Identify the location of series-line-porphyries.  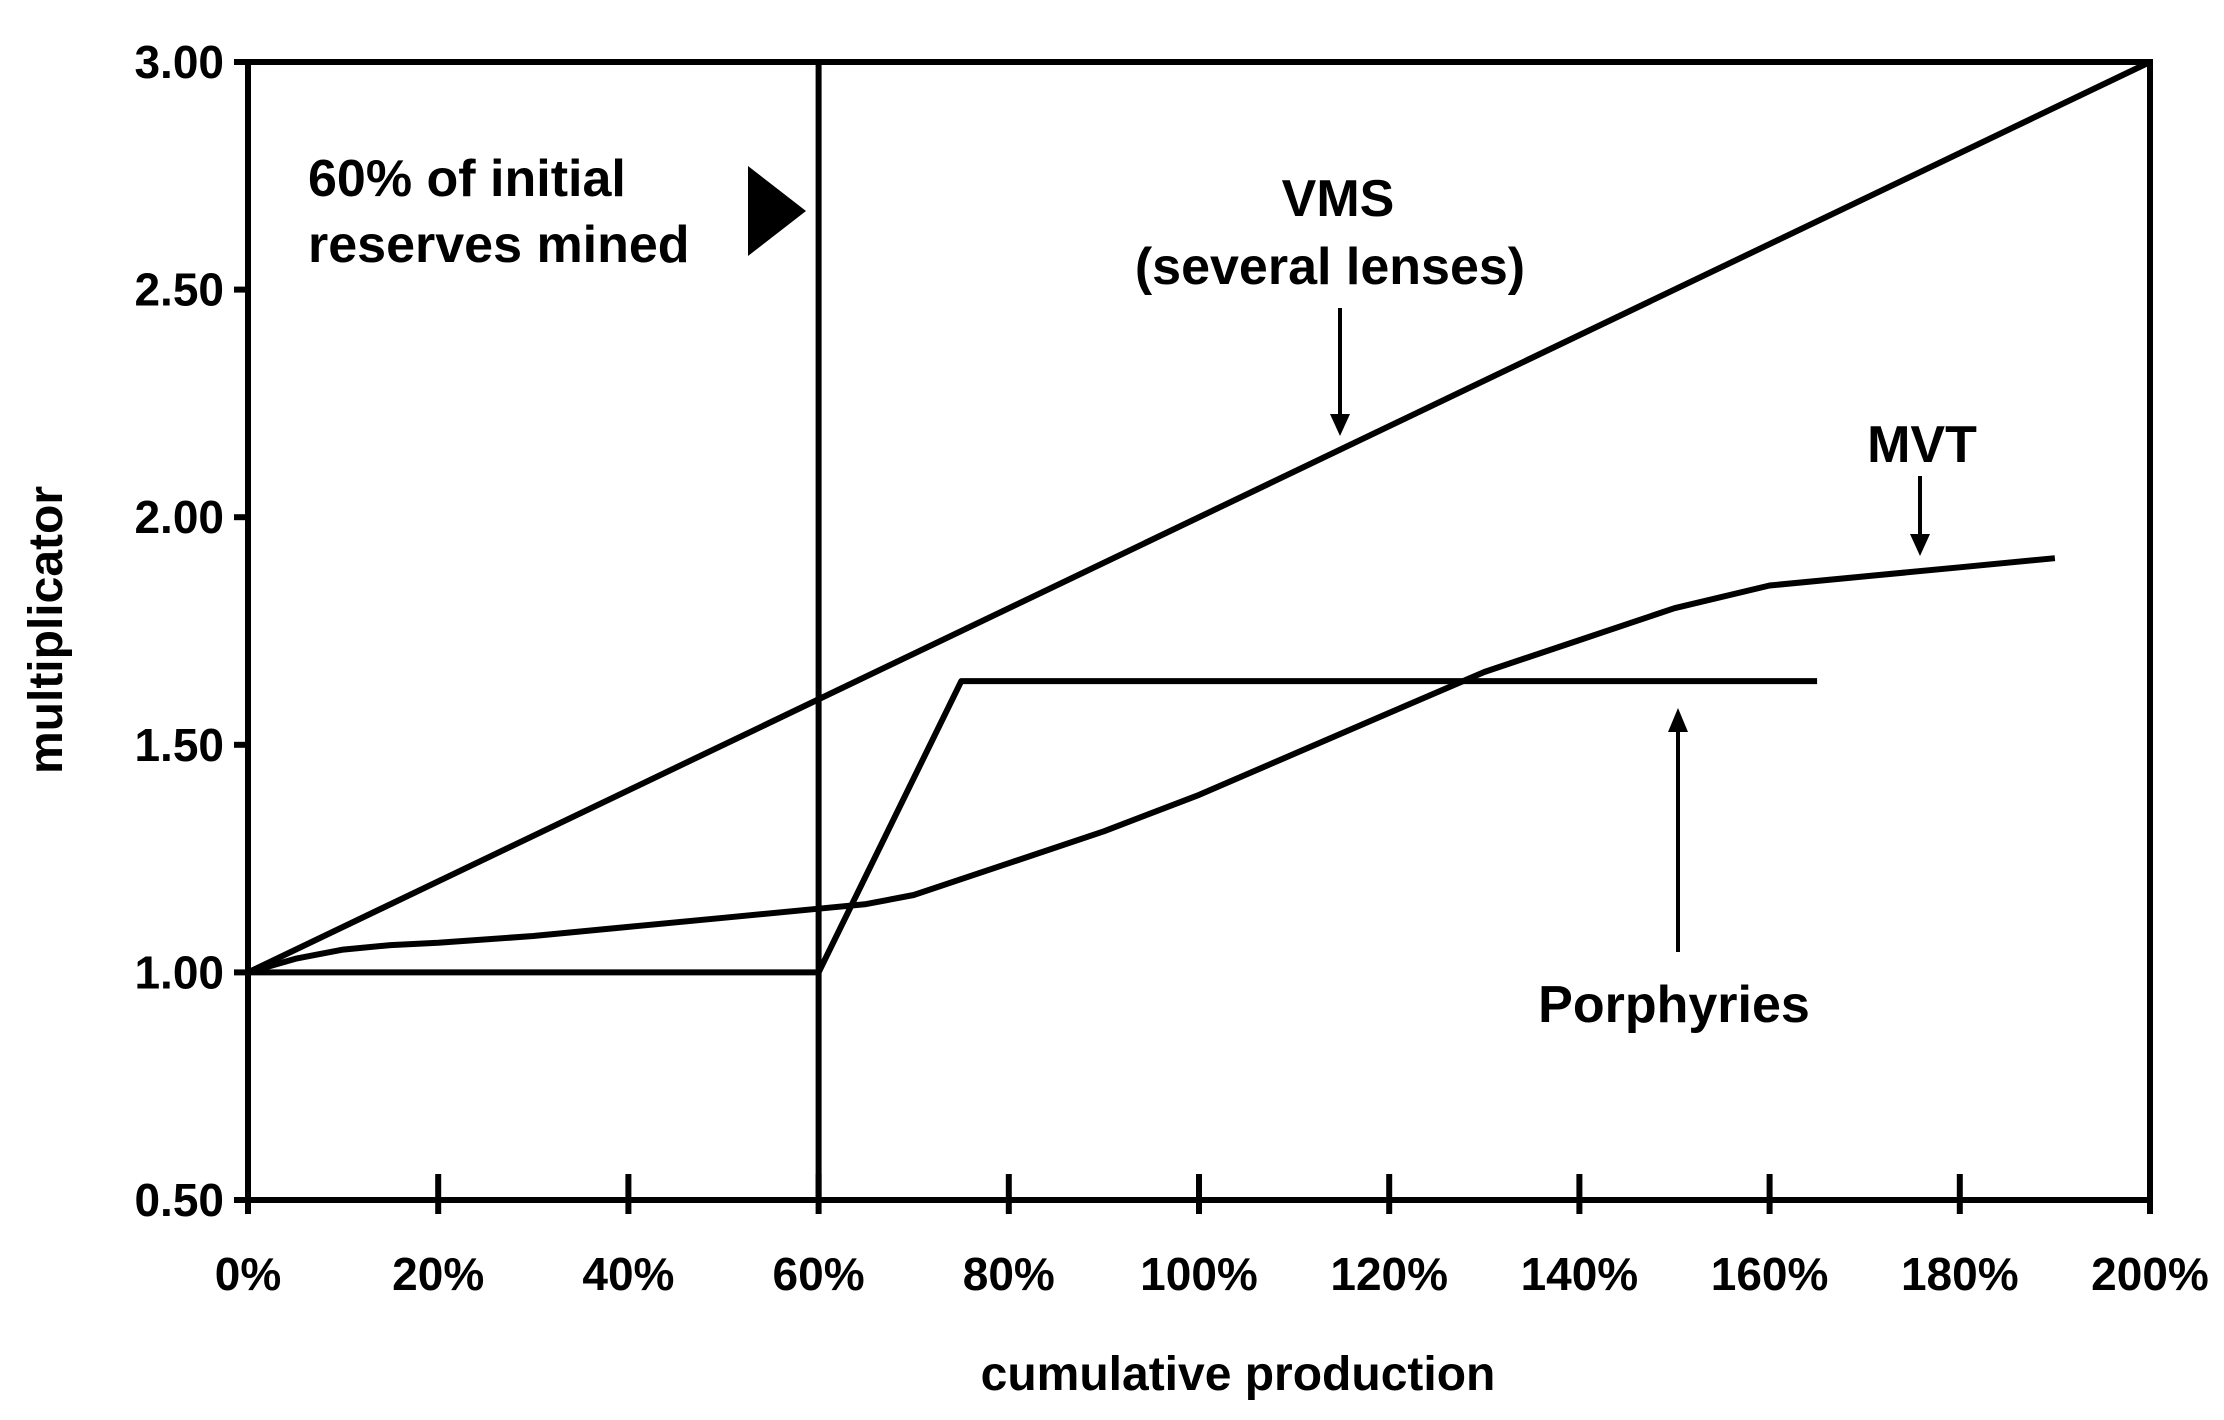
(1033, 827).